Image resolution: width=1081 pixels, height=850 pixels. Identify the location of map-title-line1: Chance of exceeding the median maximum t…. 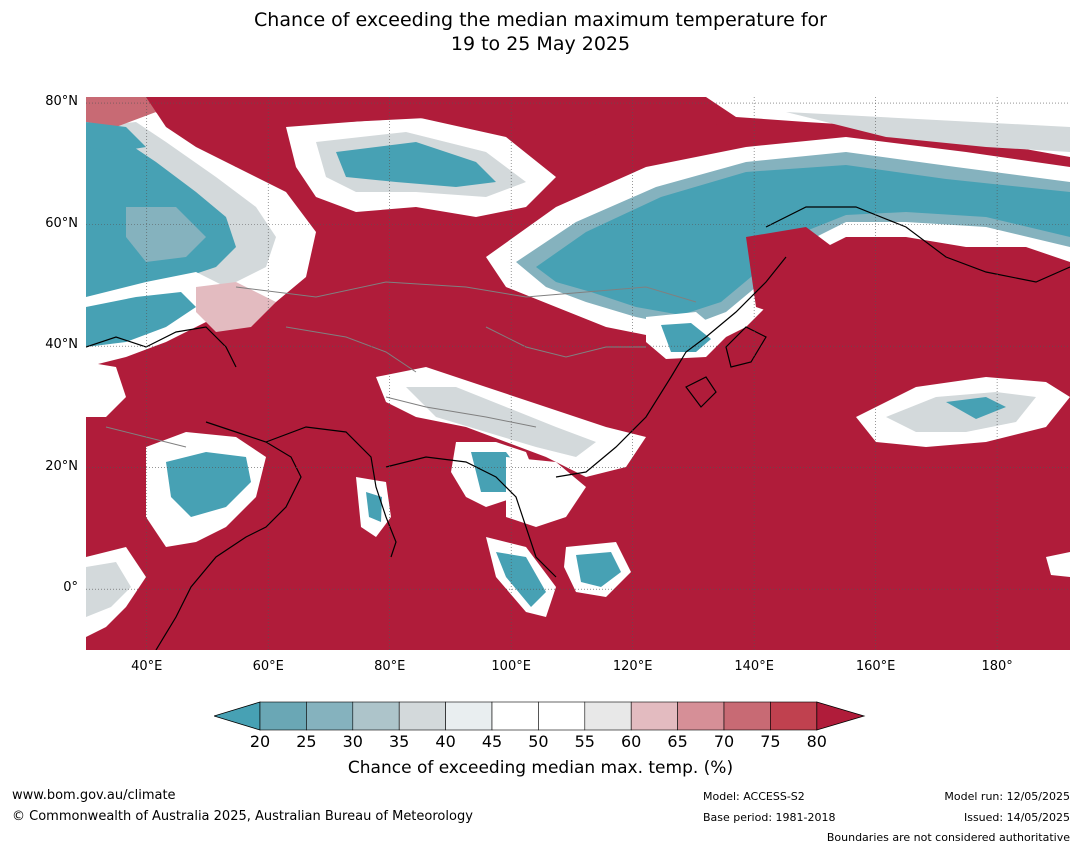
(540, 20).